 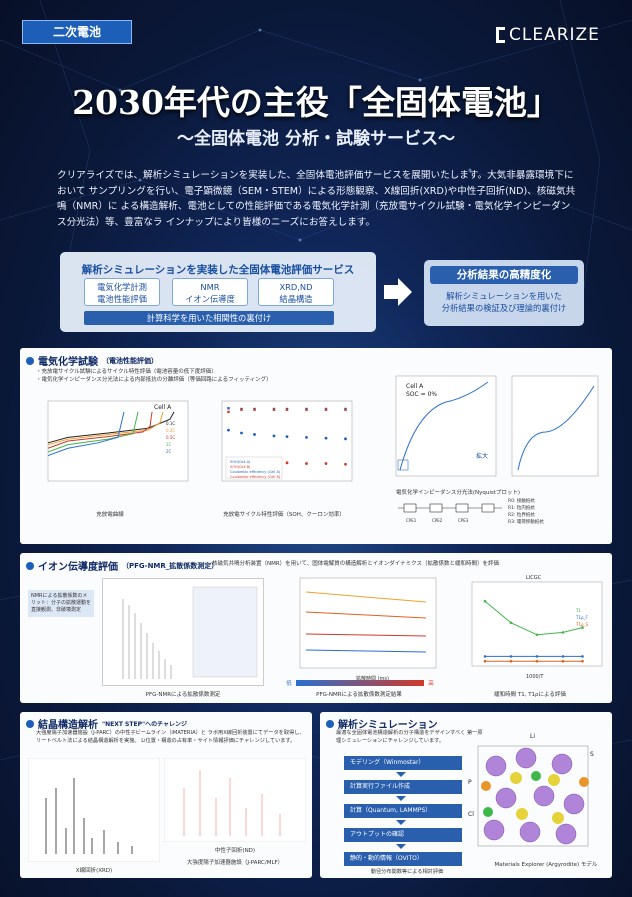 I want to click on sim-step-3: 計算（Quantum, LAMMPS）, so click(x=403, y=811).